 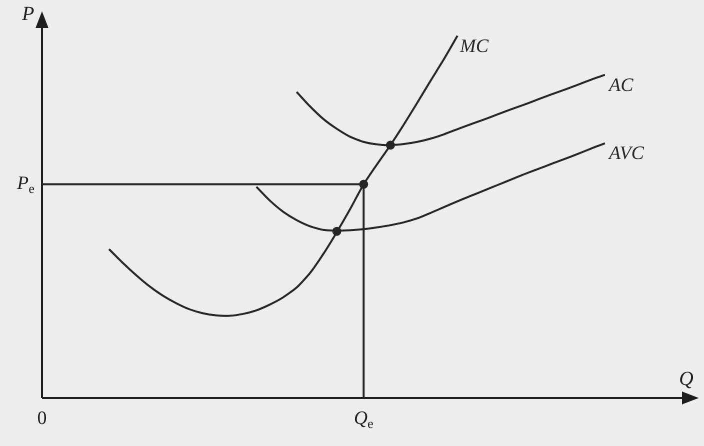 What do you see at coordinates (25, 184) in the screenshot?
I see `annotation: P$_{e}$` at bounding box center [25, 184].